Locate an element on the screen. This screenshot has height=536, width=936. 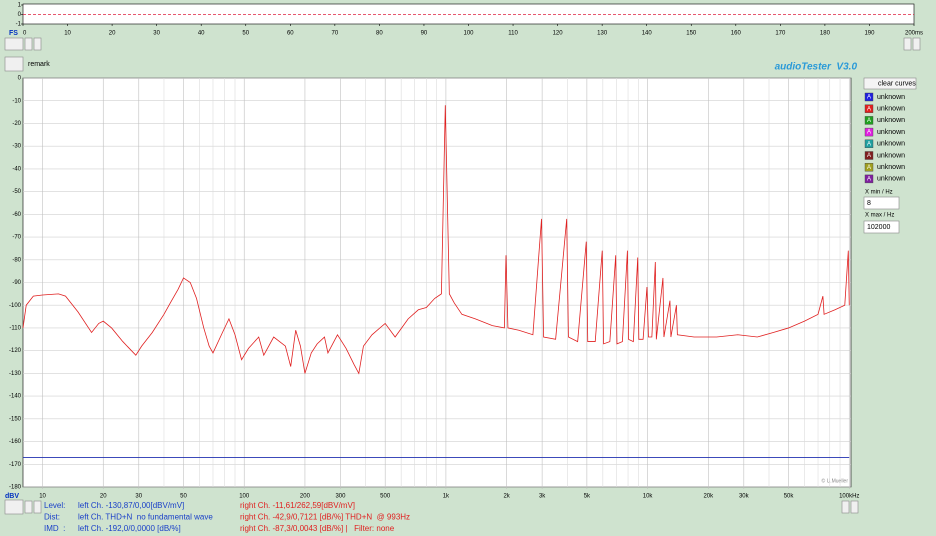
readout-label: IMD : is located at coordinates (54, 528).